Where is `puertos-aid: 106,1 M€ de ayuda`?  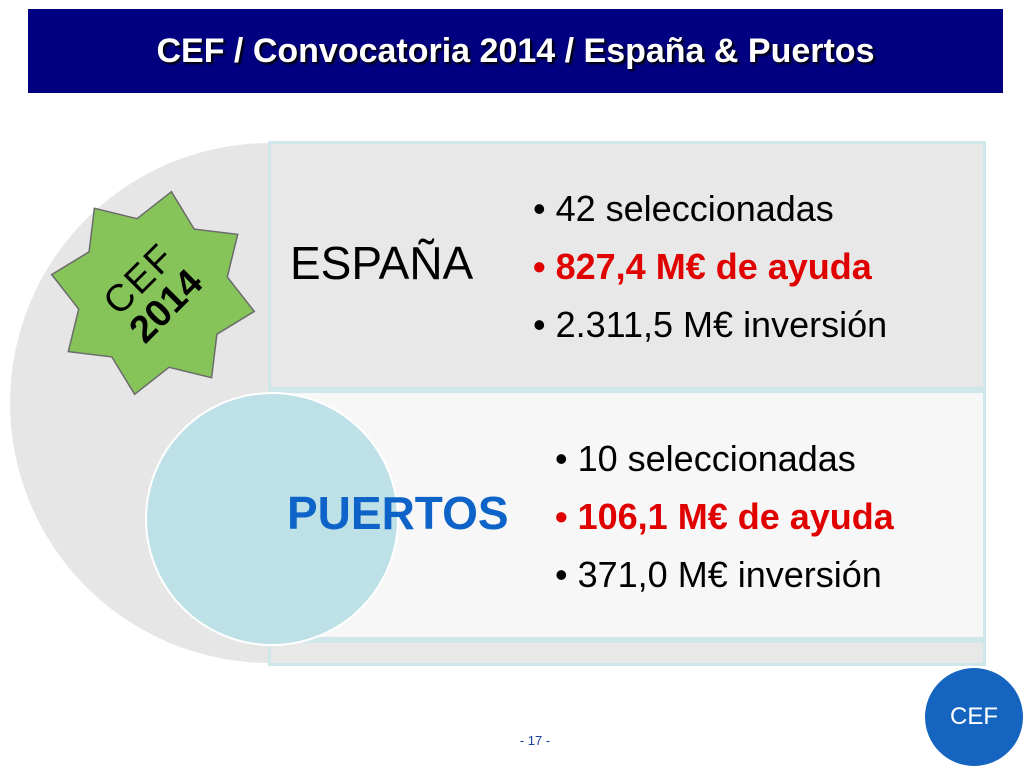
puertos-aid: 106,1 M€ de ayuda is located at coordinates (724, 517).